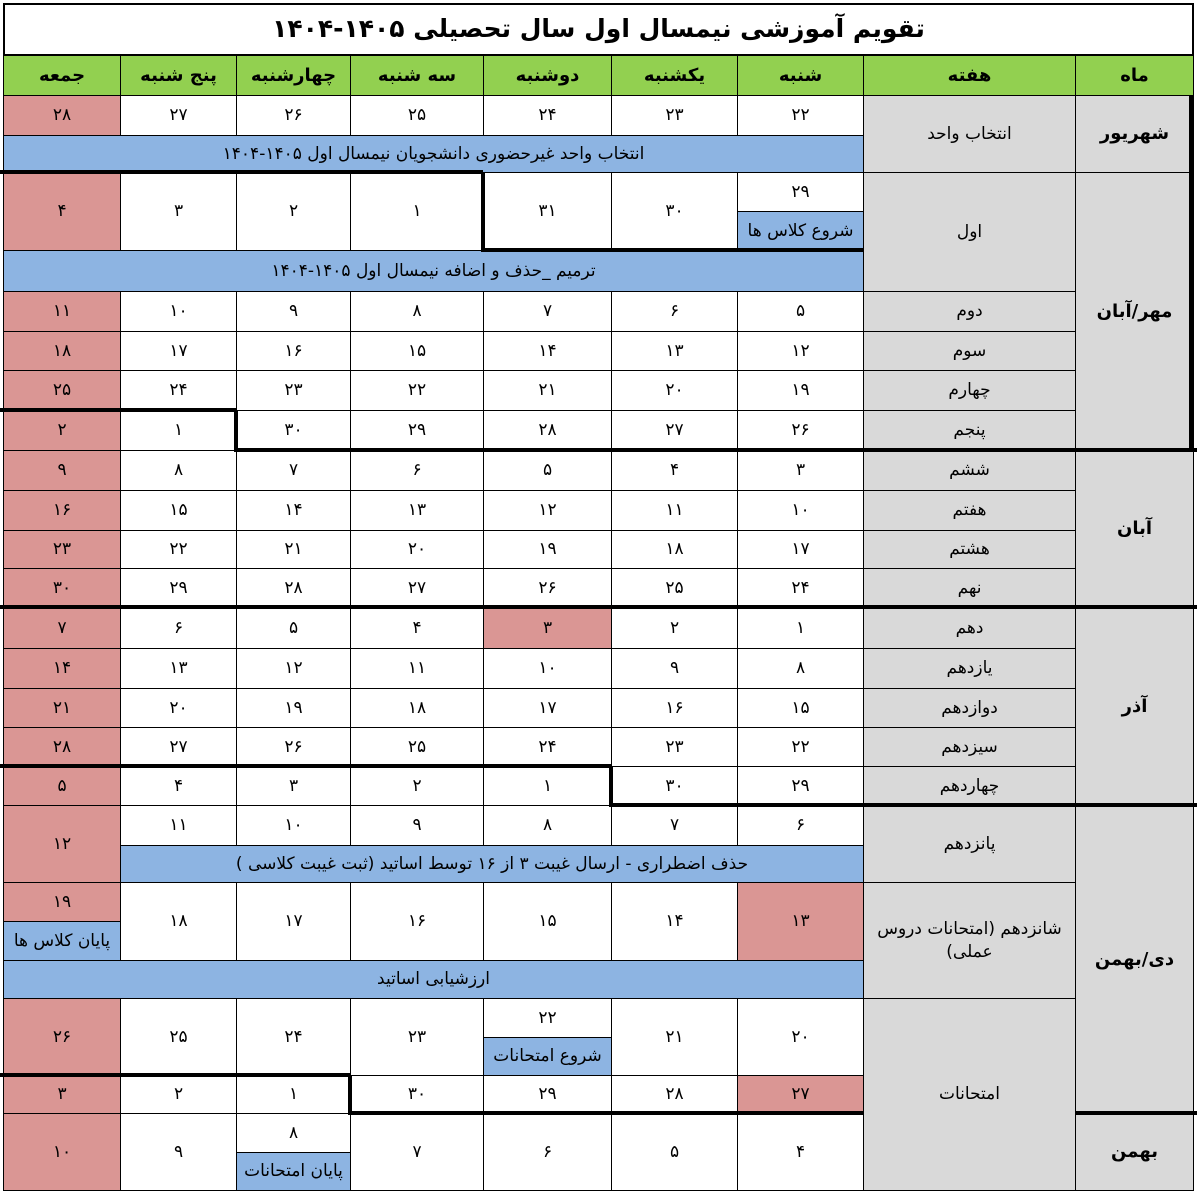 This screenshot has width=1197, height=1195. I want to click on event-note: پایان امتحانات, so click(293, 1171).